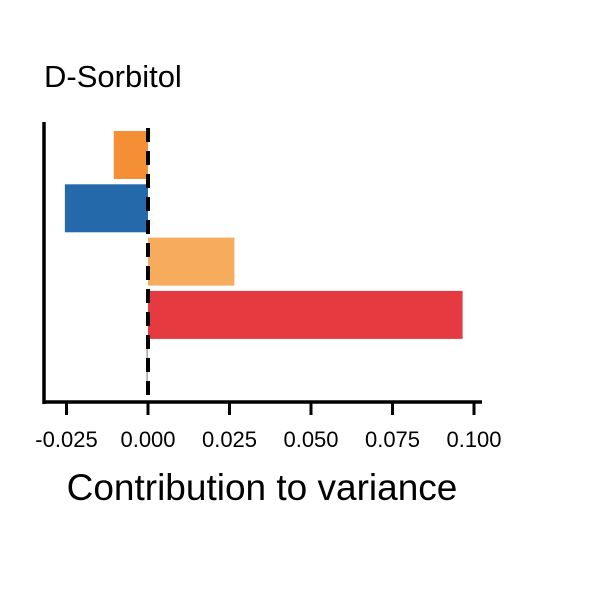 This screenshot has height=600, width=600. What do you see at coordinates (229, 439) in the screenshot?
I see `x-tick-label: 0.025` at bounding box center [229, 439].